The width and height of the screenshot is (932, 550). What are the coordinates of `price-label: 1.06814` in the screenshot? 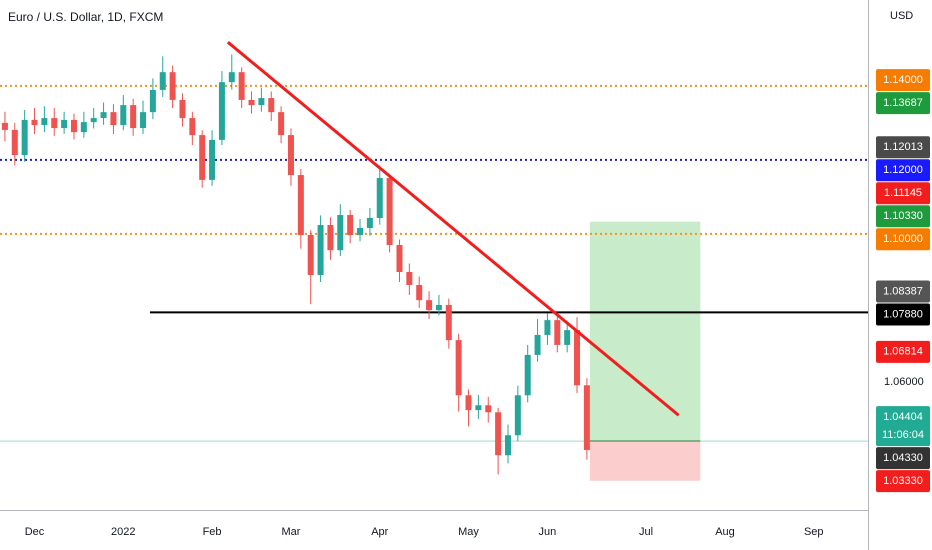 It's located at (903, 352).